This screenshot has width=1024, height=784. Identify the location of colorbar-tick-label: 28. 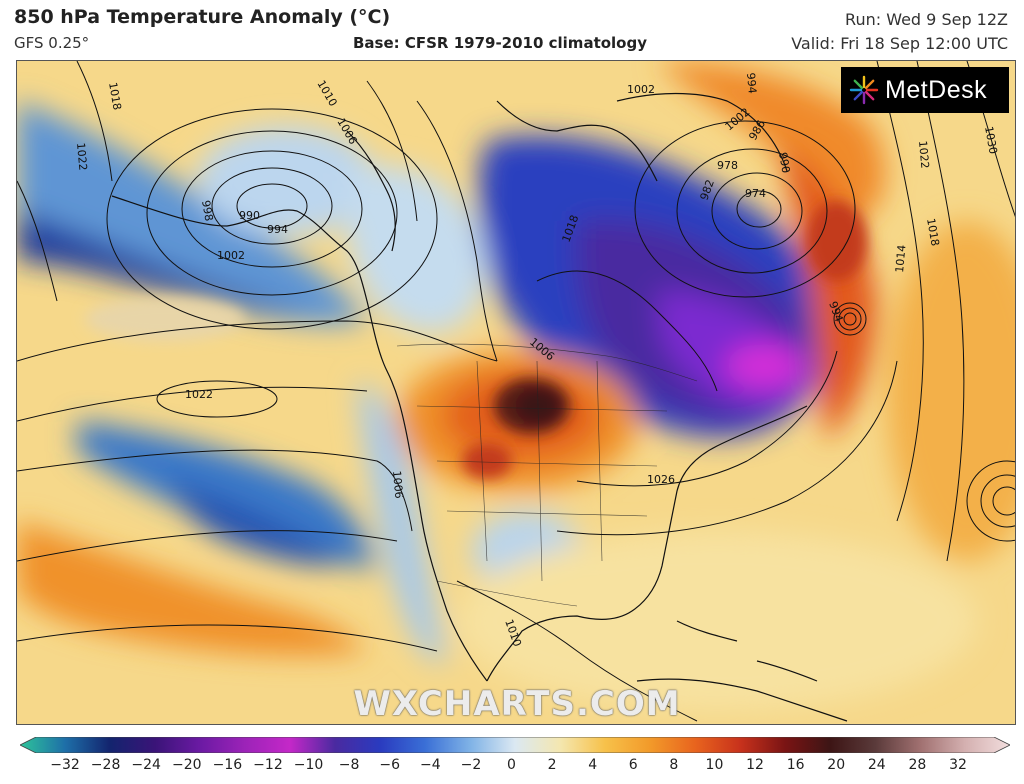
(917, 765).